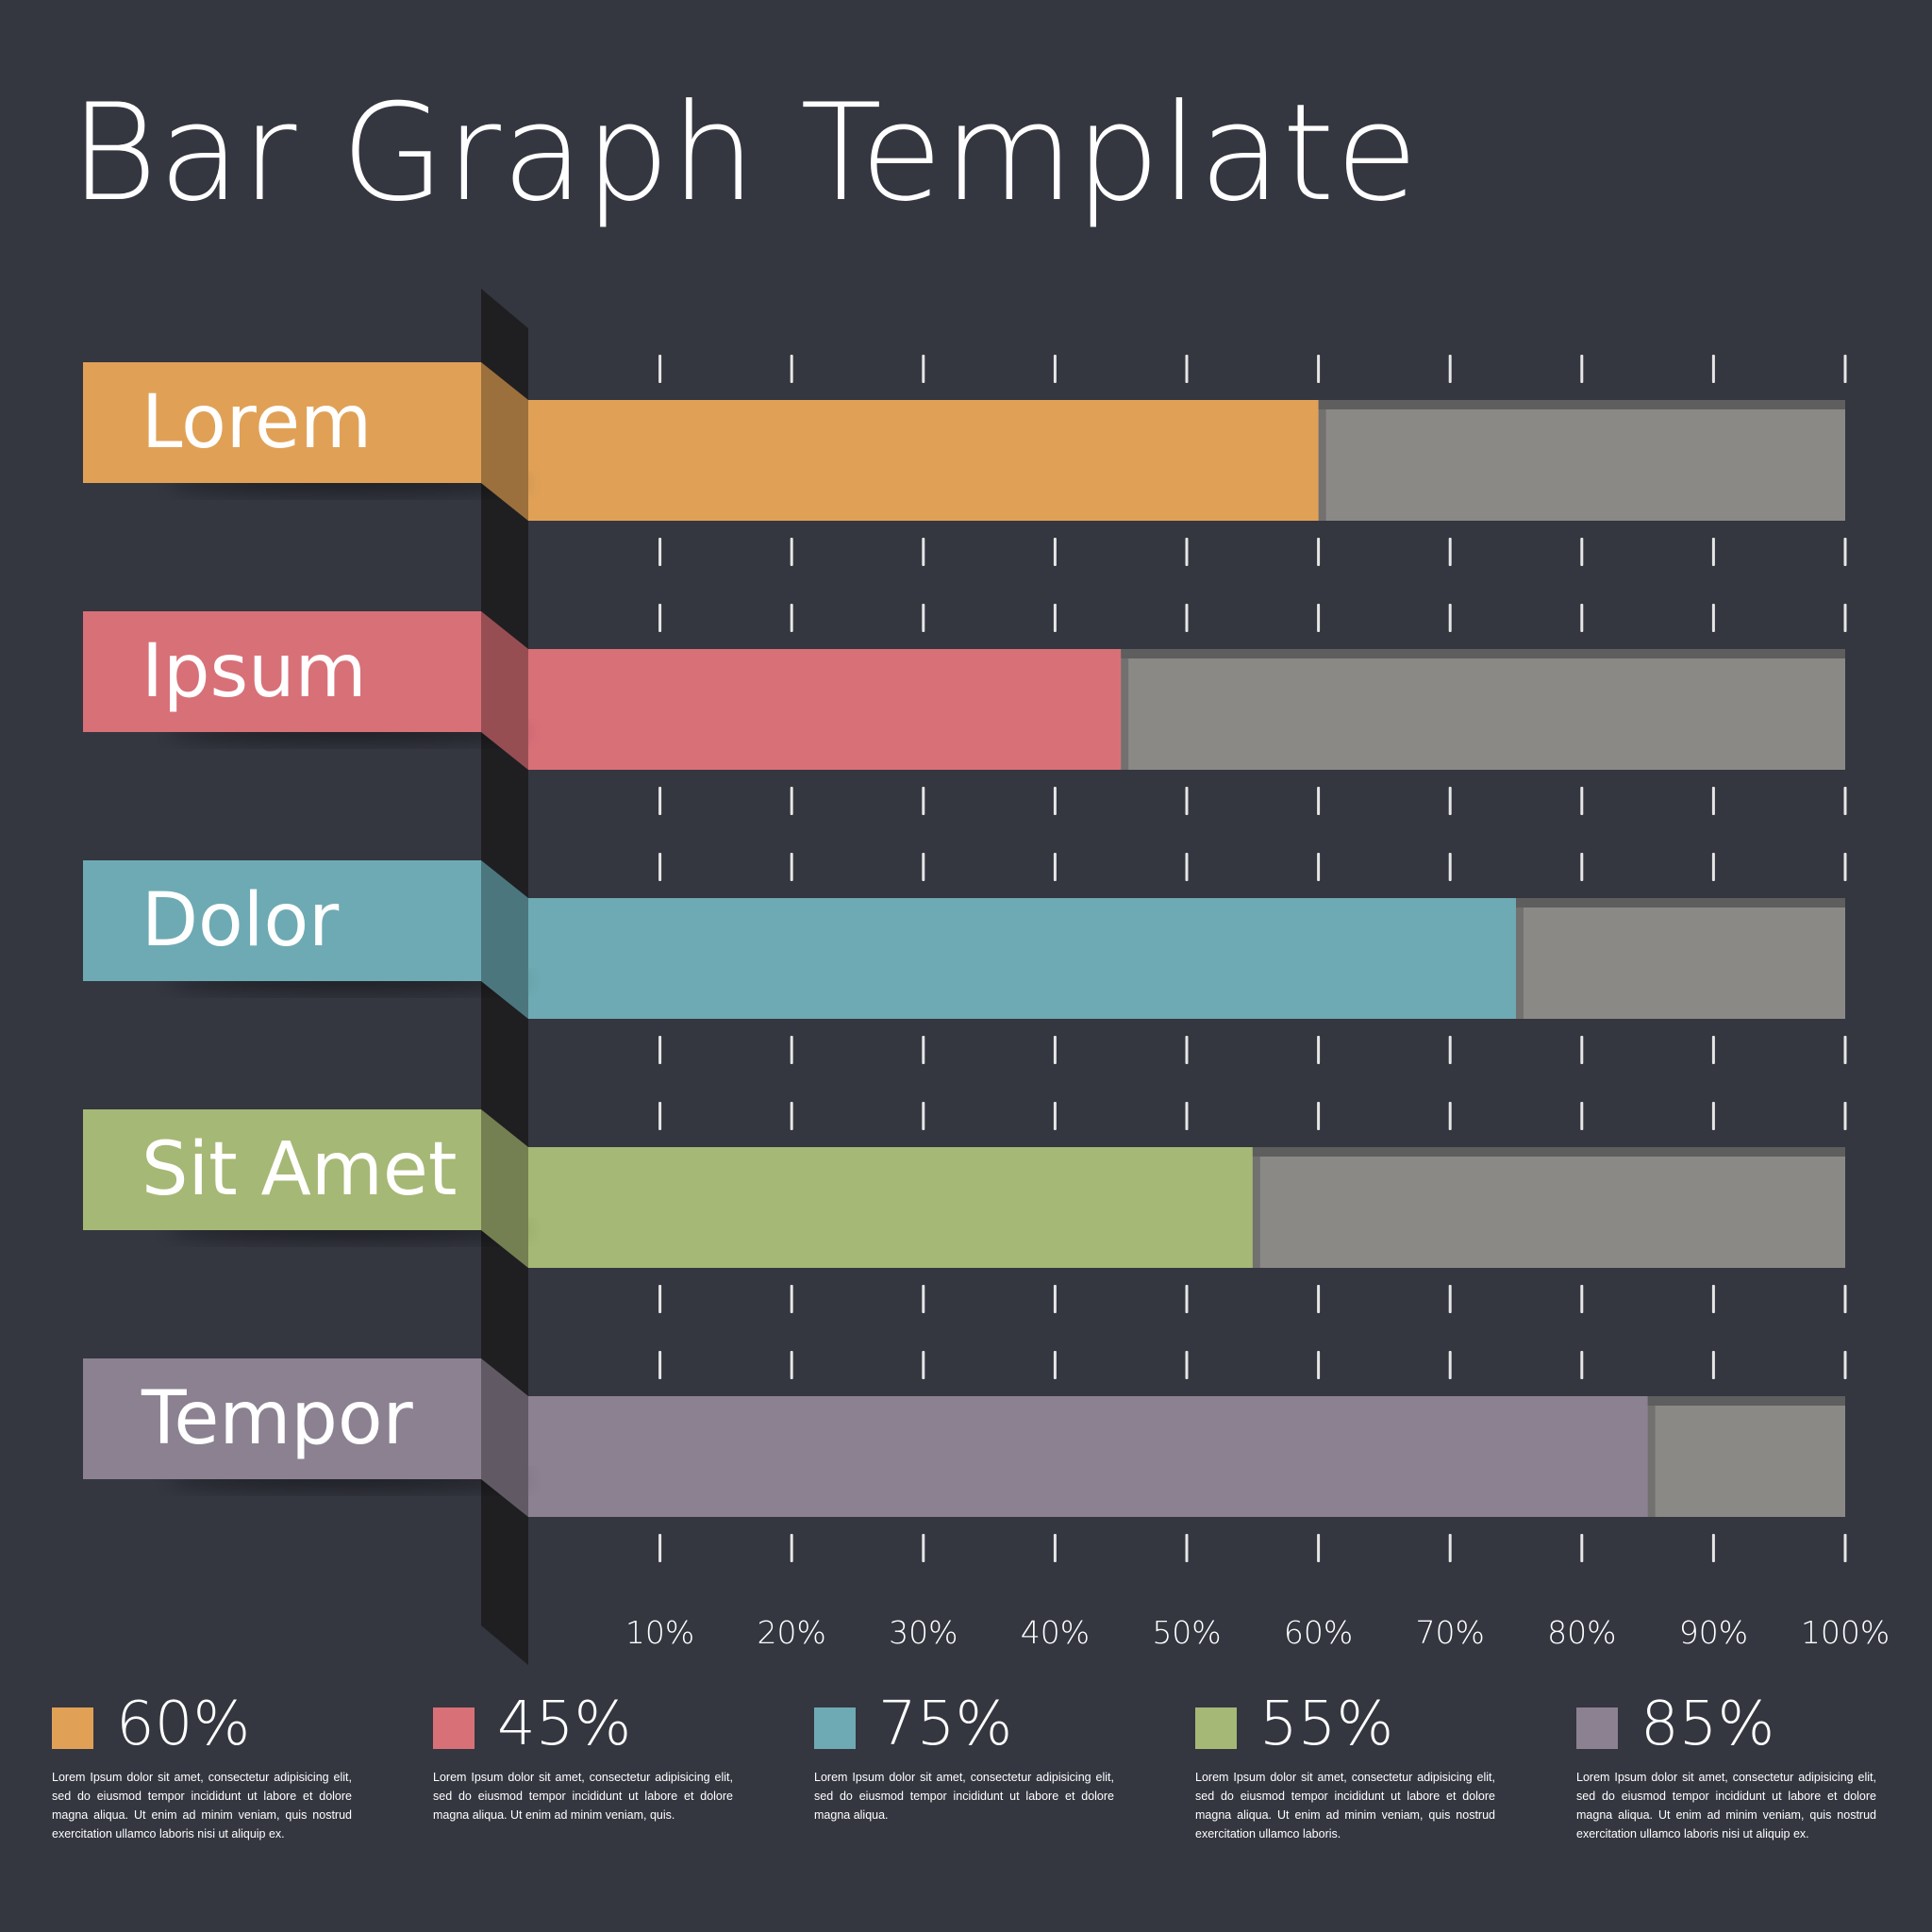 This screenshot has width=1932, height=1932. What do you see at coordinates (255, 671) in the screenshot?
I see `category-label: Ipsum` at bounding box center [255, 671].